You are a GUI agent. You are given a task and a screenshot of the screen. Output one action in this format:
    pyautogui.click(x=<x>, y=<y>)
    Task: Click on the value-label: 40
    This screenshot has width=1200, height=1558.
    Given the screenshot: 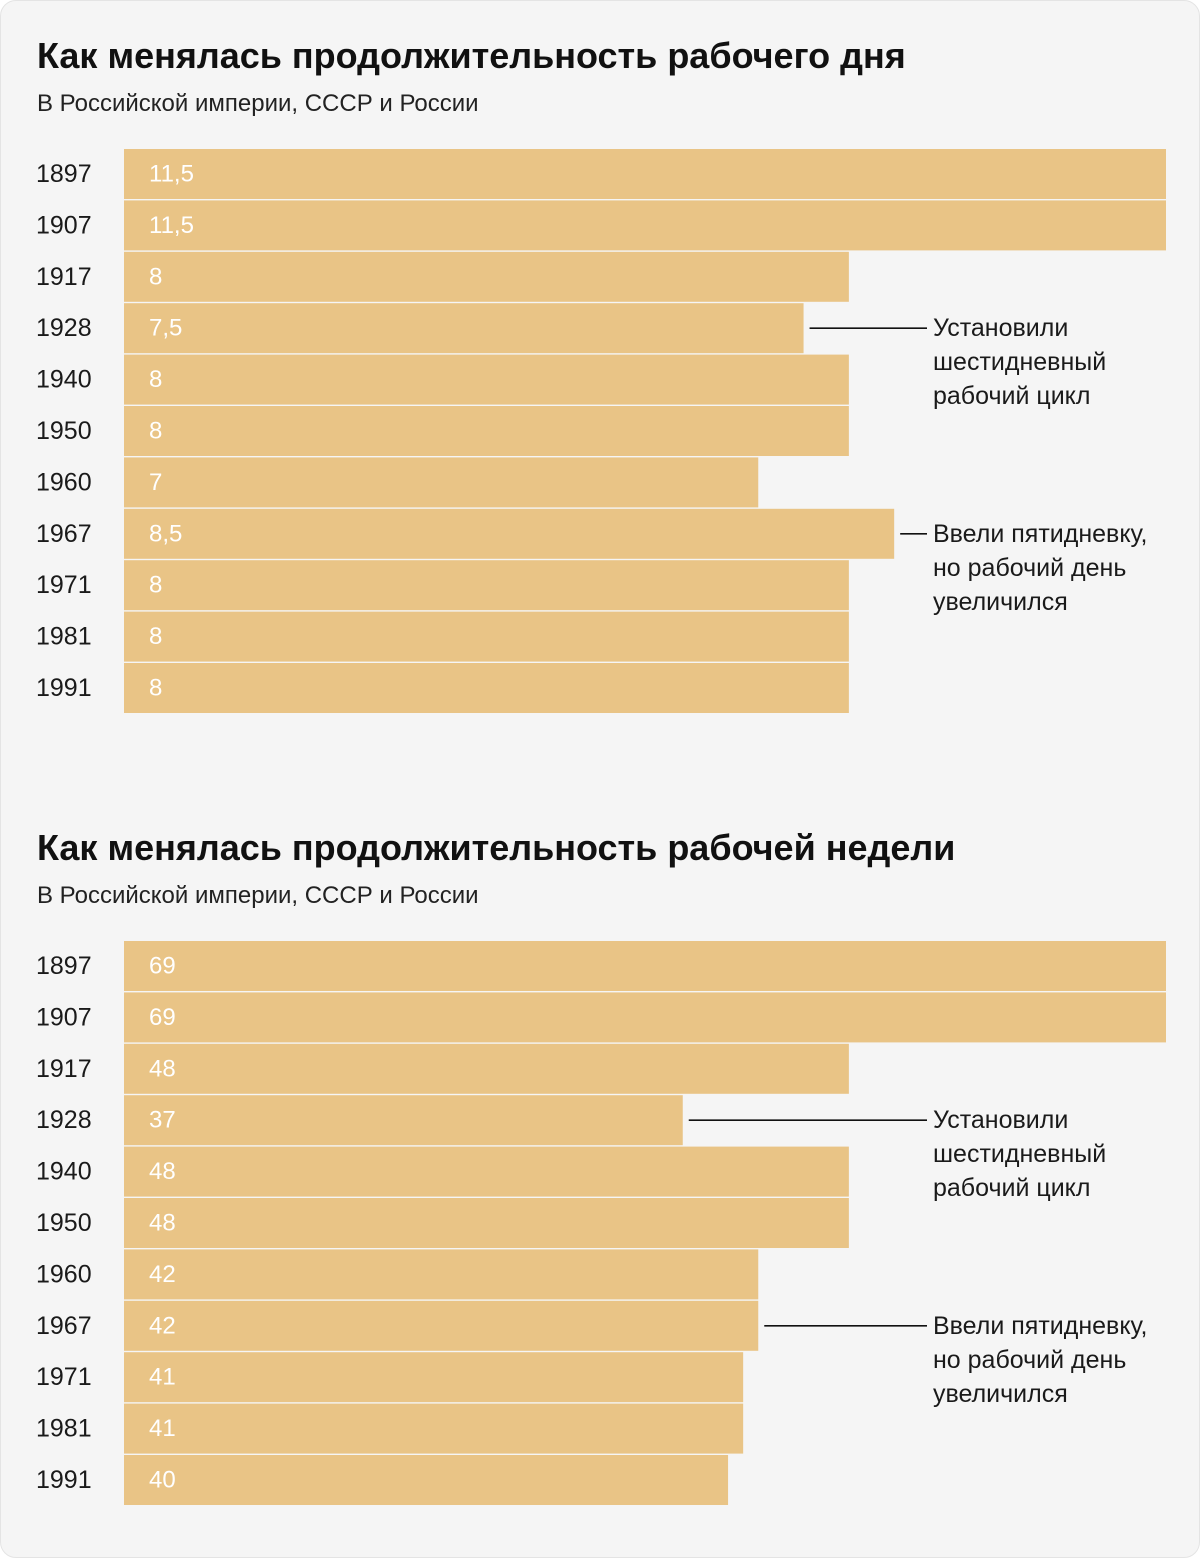 What is the action you would take?
    pyautogui.click(x=162, y=1480)
    